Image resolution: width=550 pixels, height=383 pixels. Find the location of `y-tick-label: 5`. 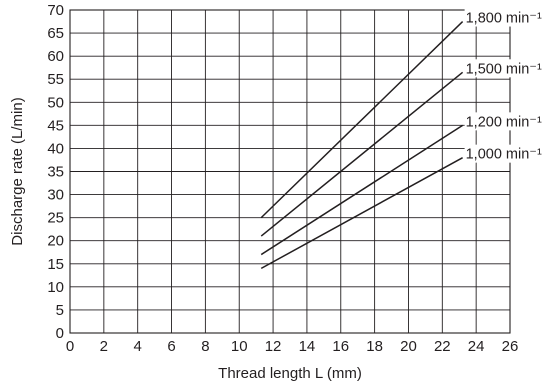

y-tick-label: 5 is located at coordinates (60, 310).